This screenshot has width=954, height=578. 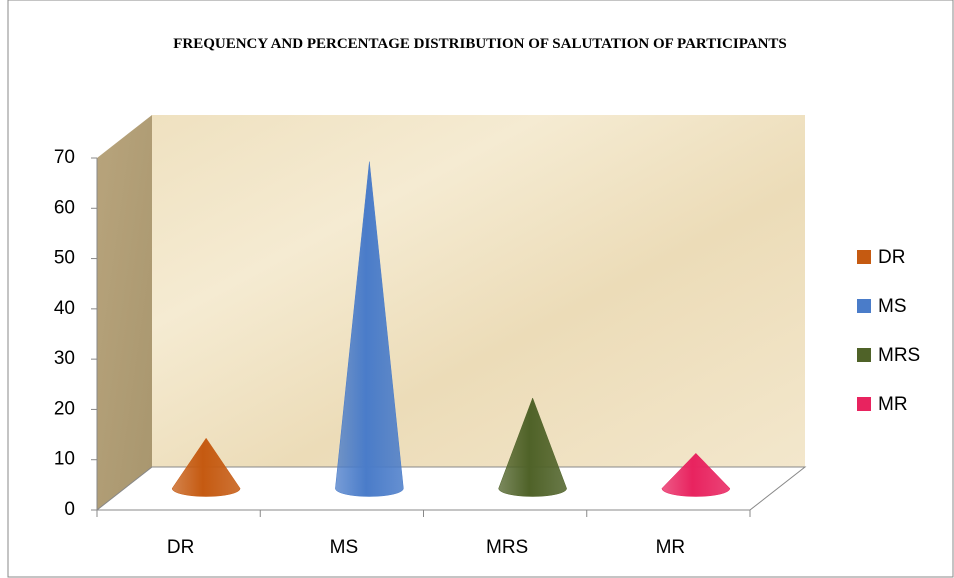 What do you see at coordinates (180, 547) in the screenshot?
I see `x-tick-label: DR` at bounding box center [180, 547].